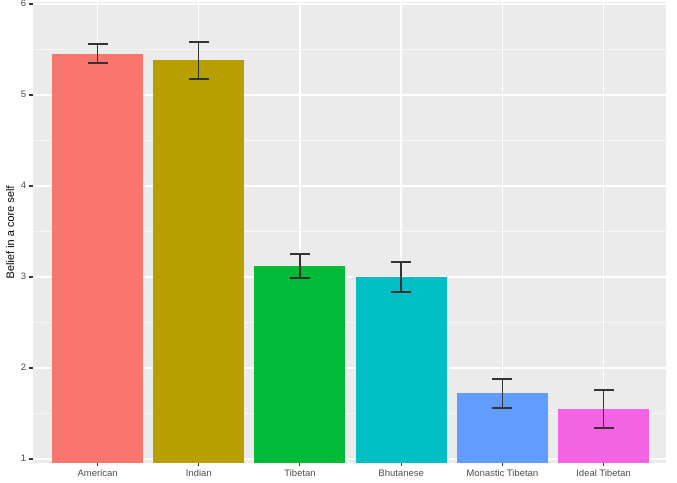 This screenshot has width=677, height=483. I want to click on y-tick-label: 6, so click(23, 4).